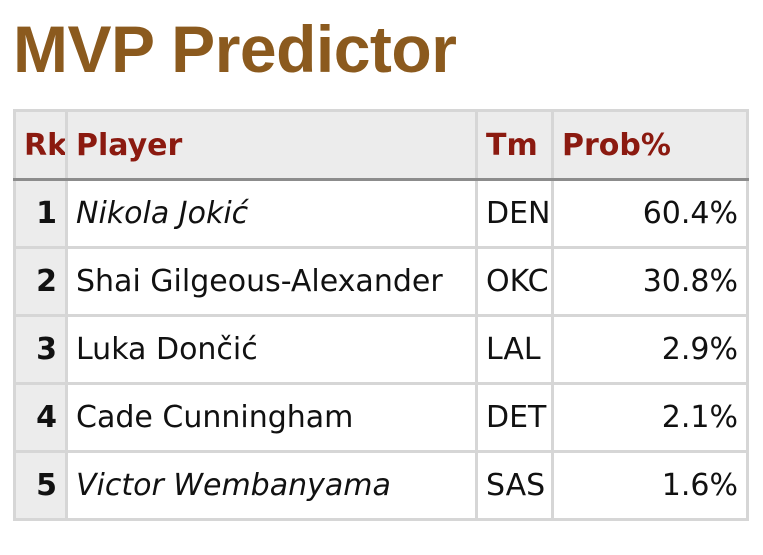  What do you see at coordinates (271, 349) in the screenshot?
I see `player-cell: Luka Dončić` at bounding box center [271, 349].